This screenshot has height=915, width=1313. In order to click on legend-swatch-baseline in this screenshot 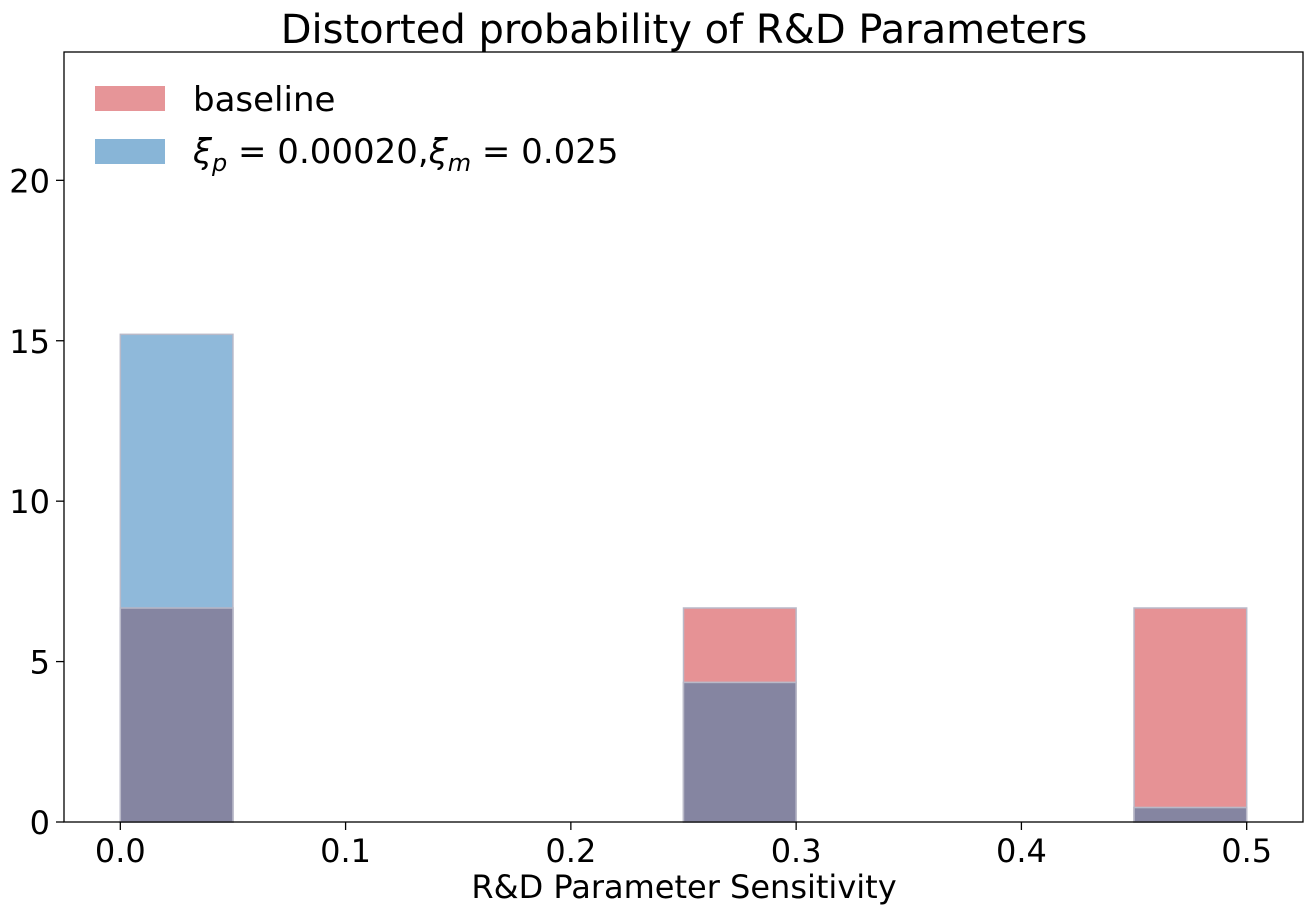, I will do `click(130, 98)`.